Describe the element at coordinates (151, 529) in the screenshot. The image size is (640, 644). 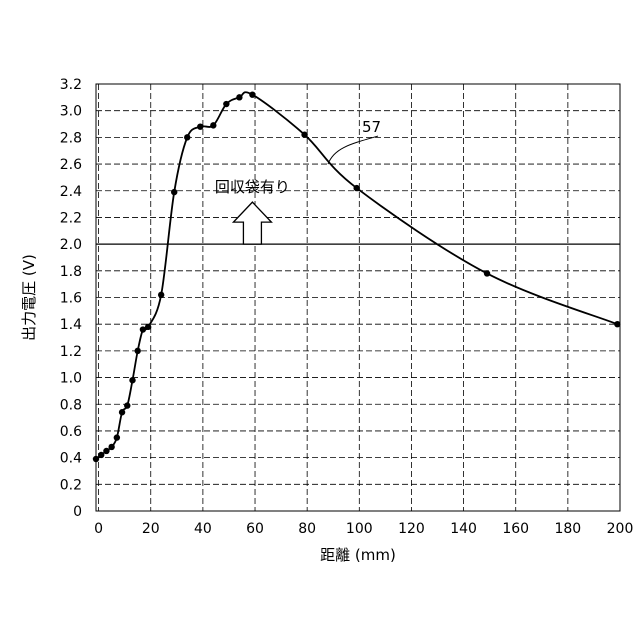
I see `x-tick-label: 20` at that location.